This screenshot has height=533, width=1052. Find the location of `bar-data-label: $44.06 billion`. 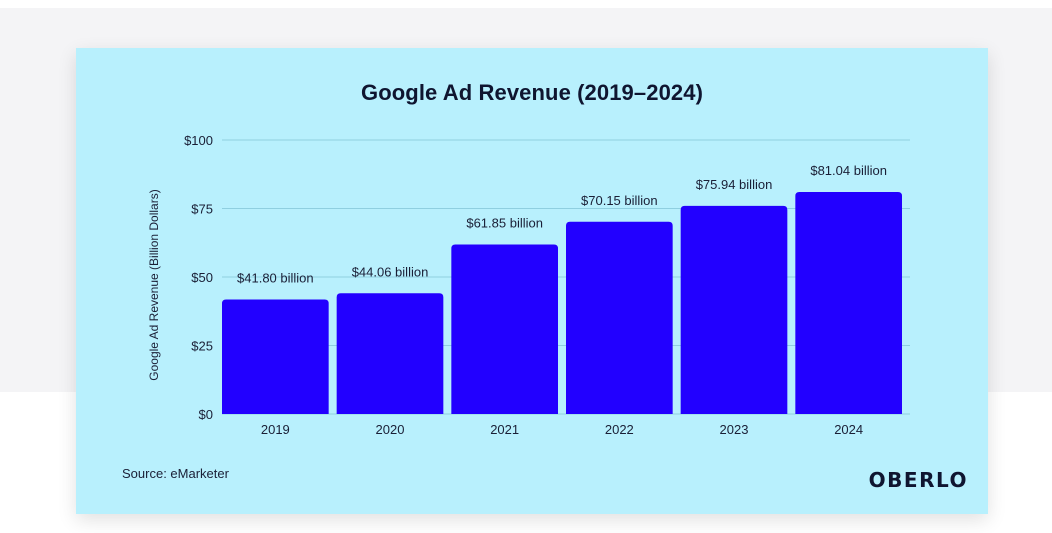

bar-data-label: $44.06 billion is located at coordinates (390, 271).